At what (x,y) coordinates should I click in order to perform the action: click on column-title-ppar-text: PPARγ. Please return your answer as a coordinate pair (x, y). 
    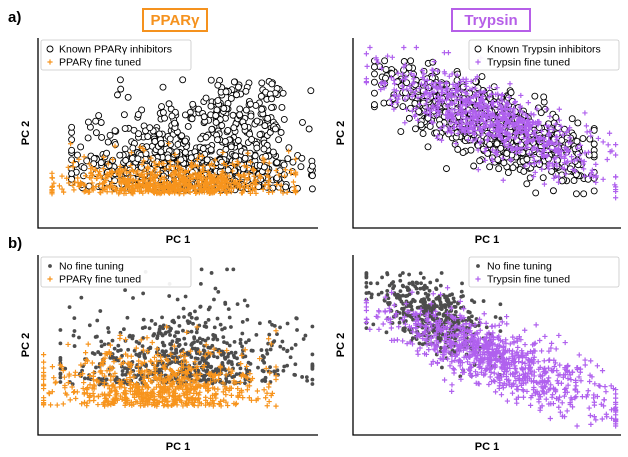
    Looking at the image, I should click on (176, 20).